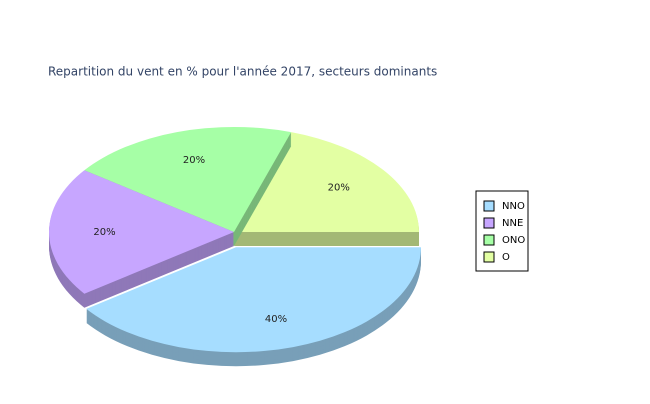 The height and width of the screenshot is (404, 650). Describe the element at coordinates (504, 231) in the screenshot. I see `legend: NNO NNE ONO O` at that location.